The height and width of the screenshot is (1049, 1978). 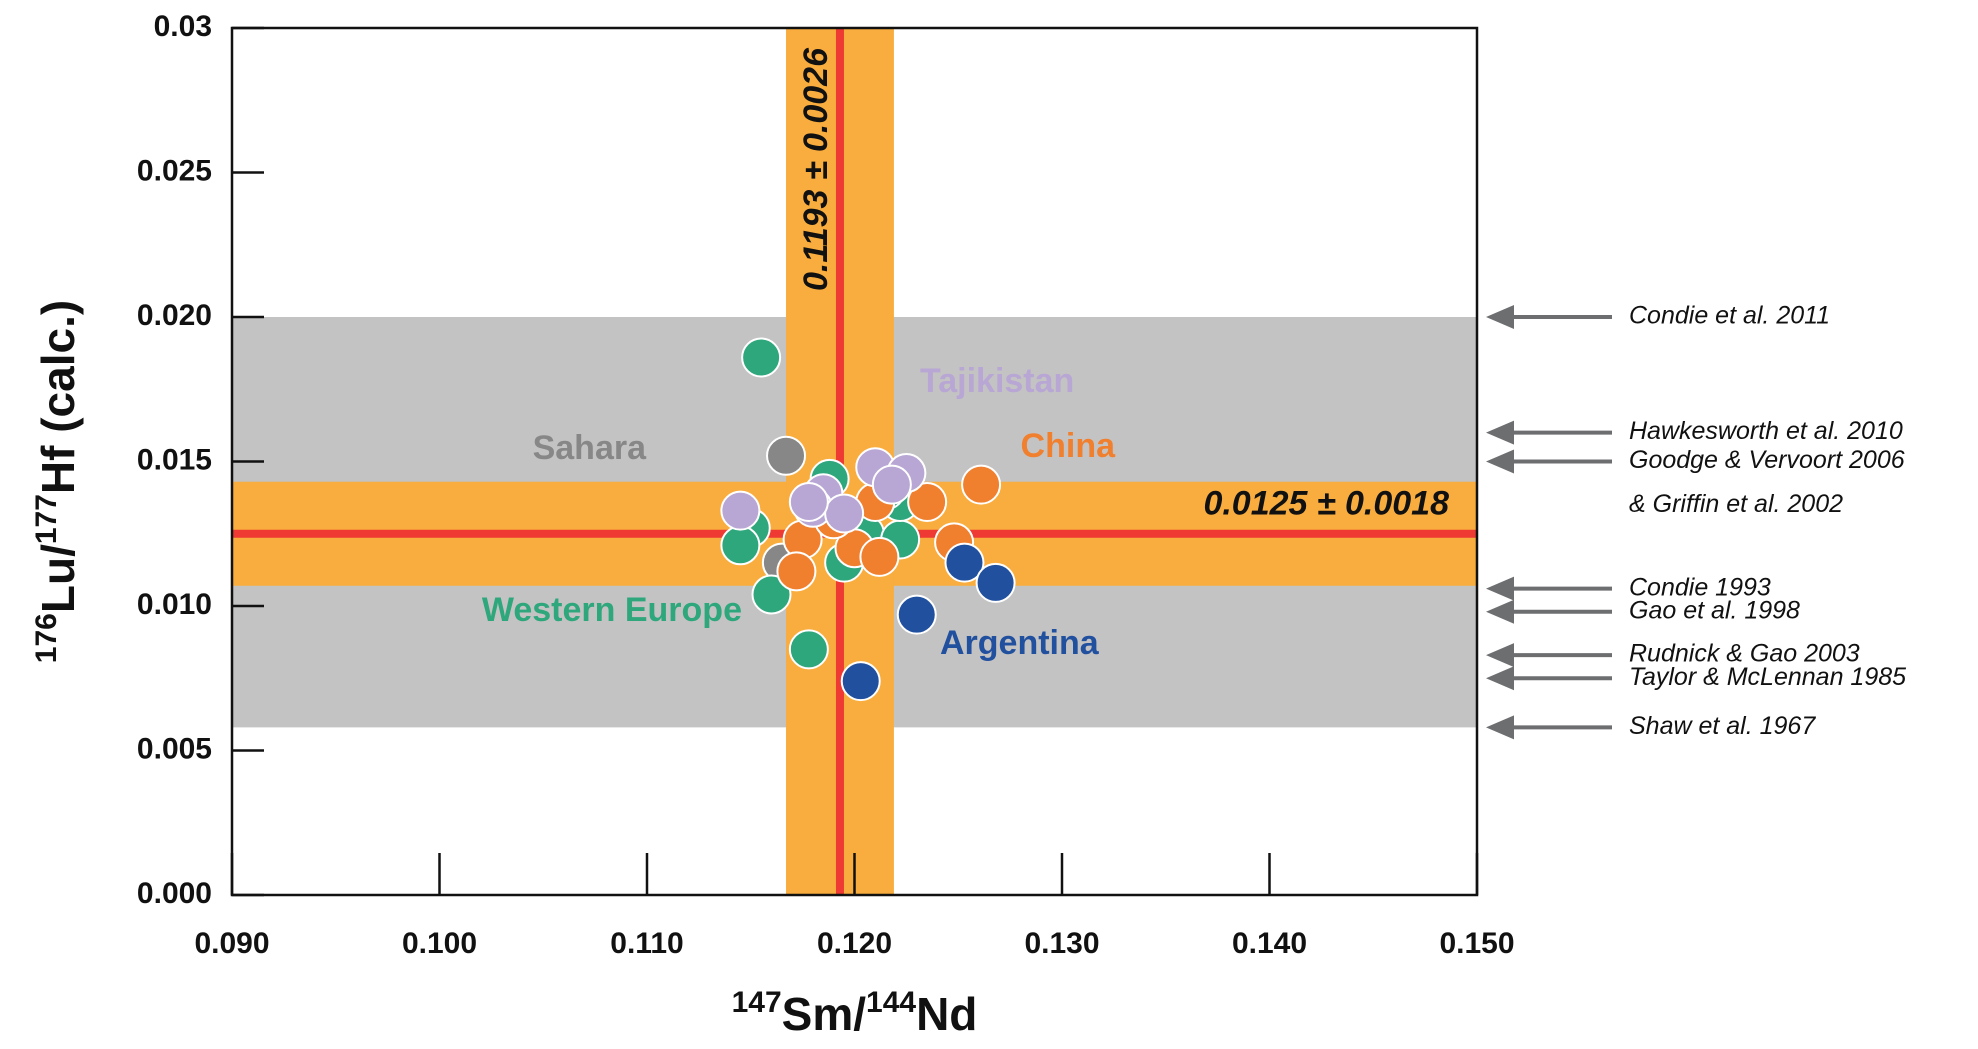 I want to click on reference-label: & Griffin et al. 2002, so click(x=1736, y=504).